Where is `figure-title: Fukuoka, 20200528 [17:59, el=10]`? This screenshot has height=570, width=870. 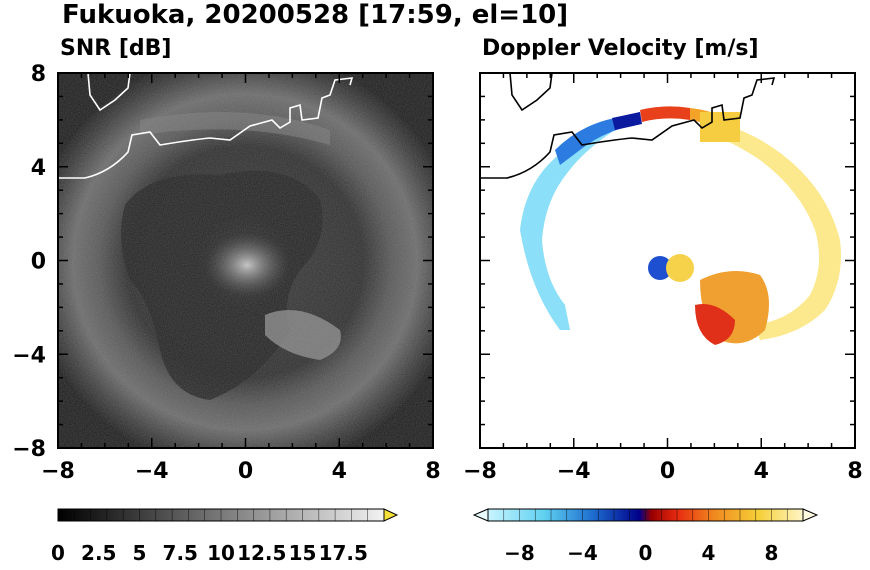 figure-title: Fukuoka, 20200528 [17:59, el=10] is located at coordinates (315, 15).